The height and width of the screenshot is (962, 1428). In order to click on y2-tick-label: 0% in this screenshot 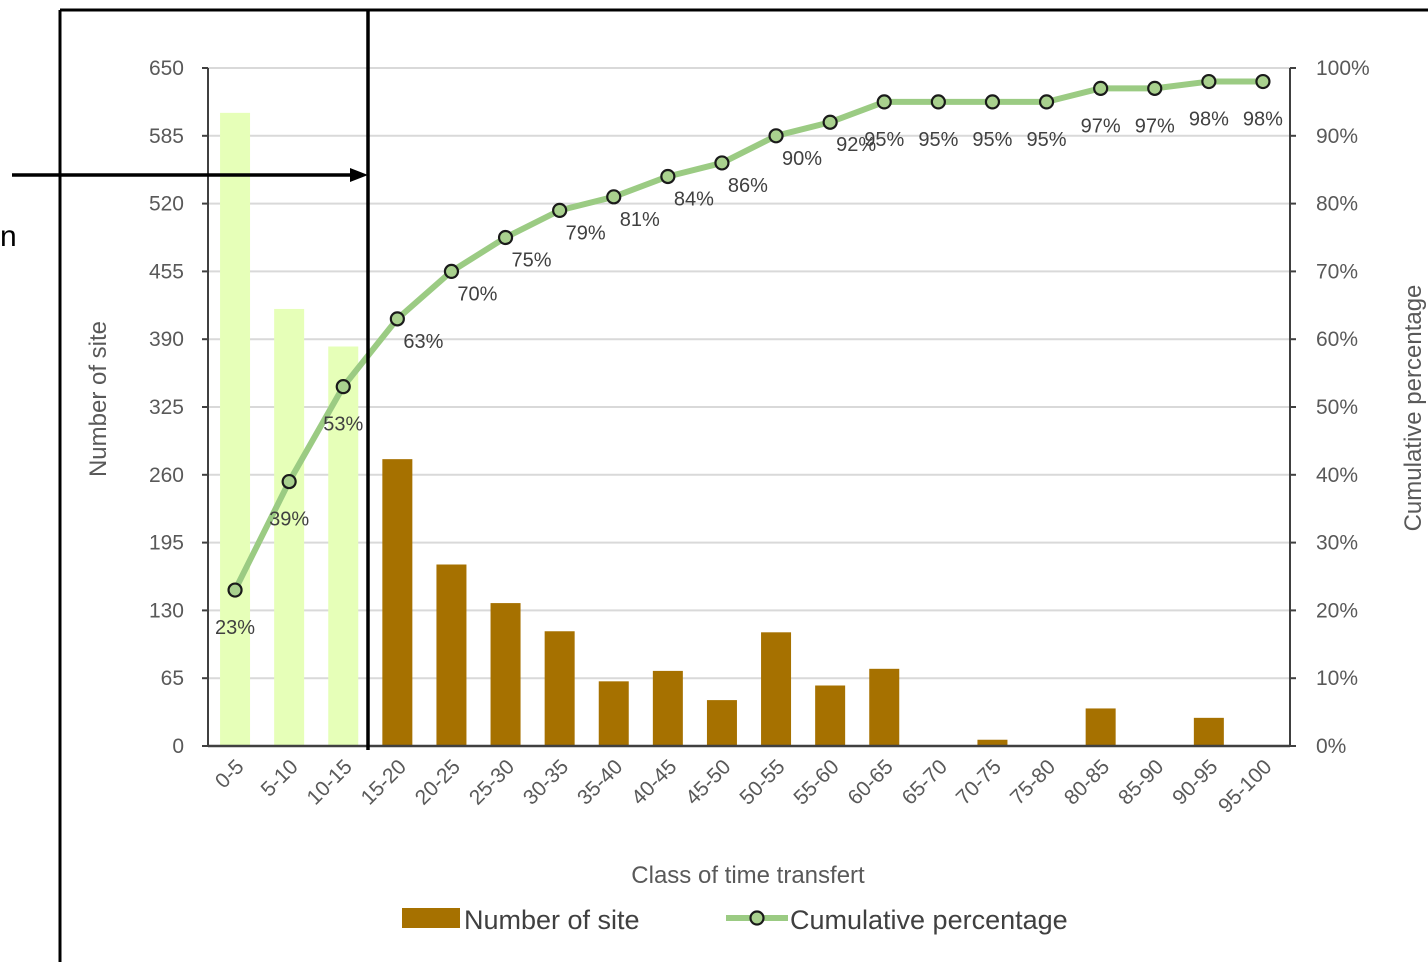, I will do `click(1331, 746)`.